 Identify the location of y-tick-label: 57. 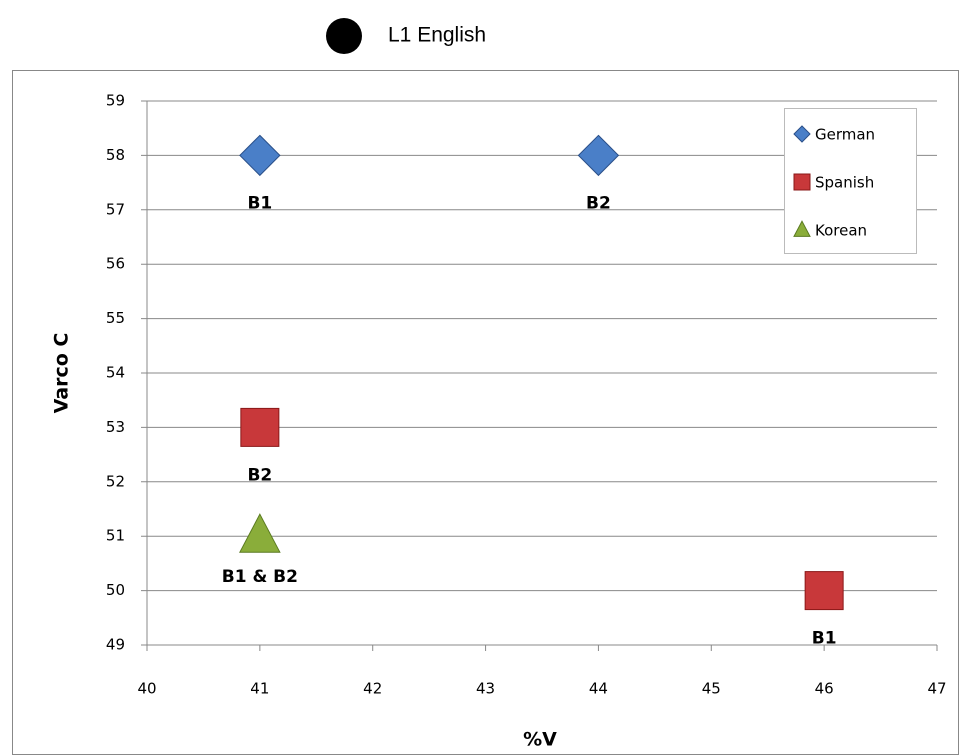
(115, 209).